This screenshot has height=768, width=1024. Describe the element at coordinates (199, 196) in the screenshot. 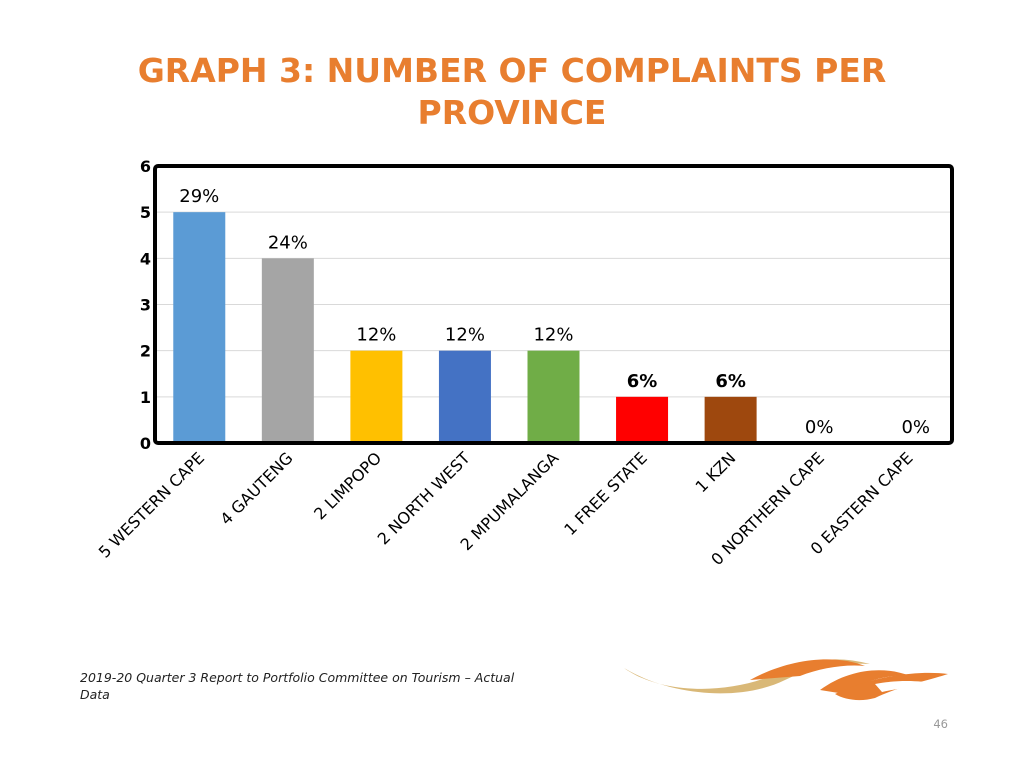

I see `data-label: 29%` at that location.